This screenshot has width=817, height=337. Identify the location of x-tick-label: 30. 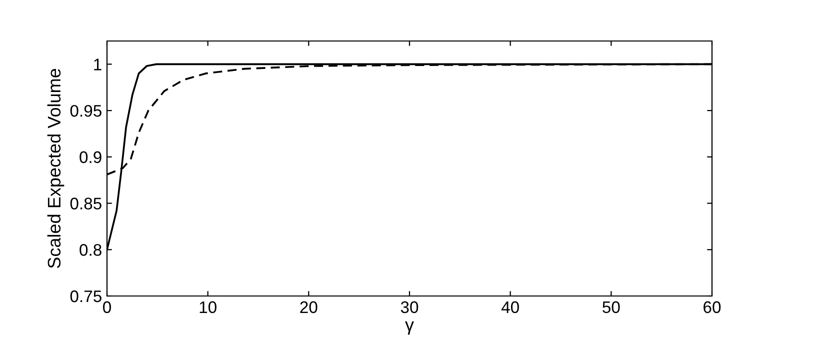
(409, 307).